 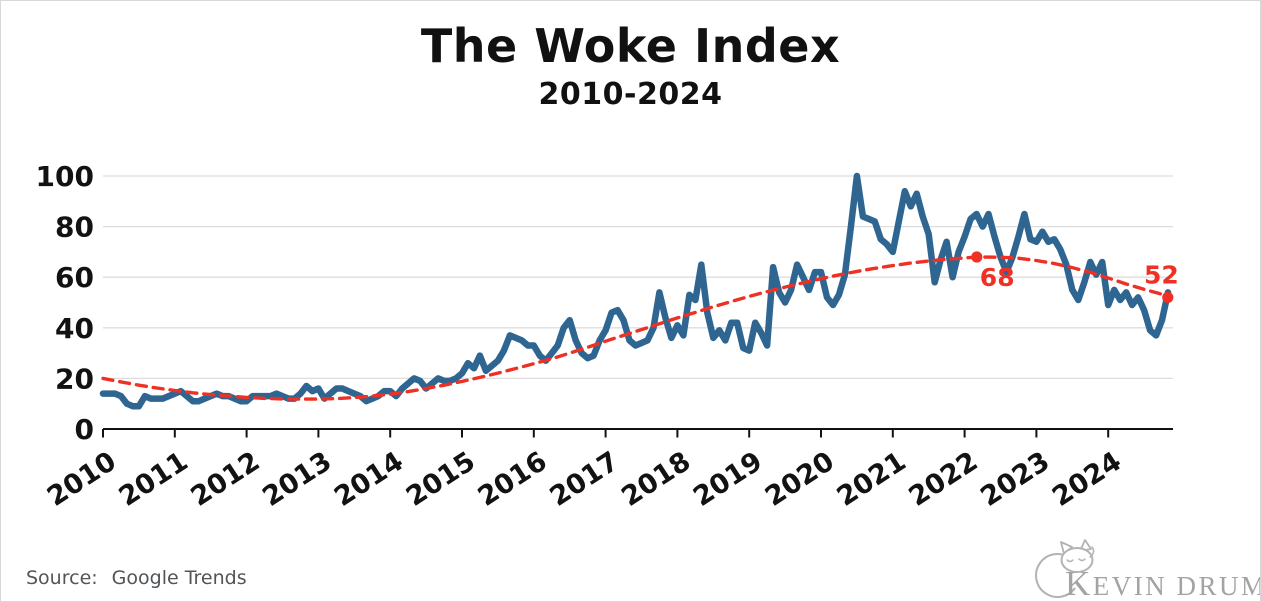 I want to click on cat-head, so click(x=1077, y=560).